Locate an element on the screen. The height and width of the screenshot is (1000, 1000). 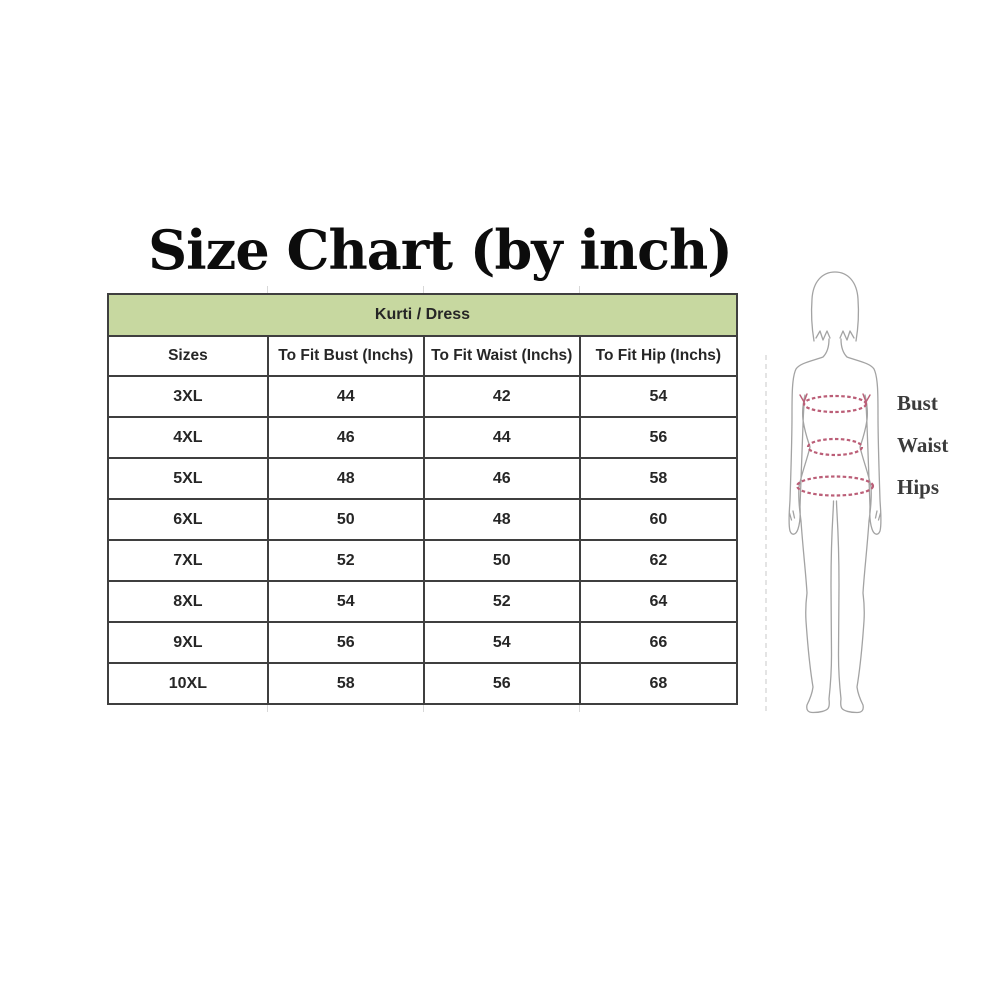
hair-tips-right-icon is located at coordinates (847, 335).